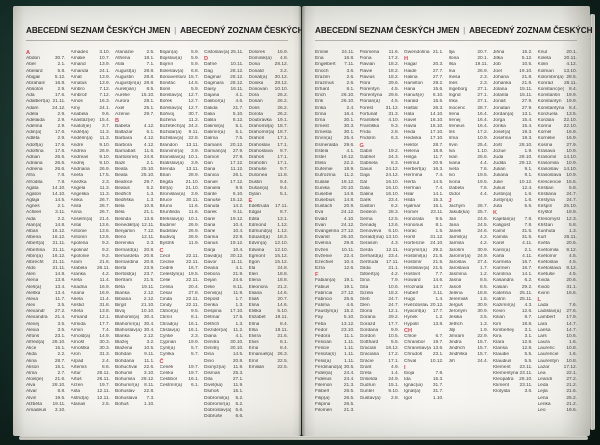 This screenshot has width=600, height=445. I want to click on name-day-entry: Davor 11.11., so click(224, 263).